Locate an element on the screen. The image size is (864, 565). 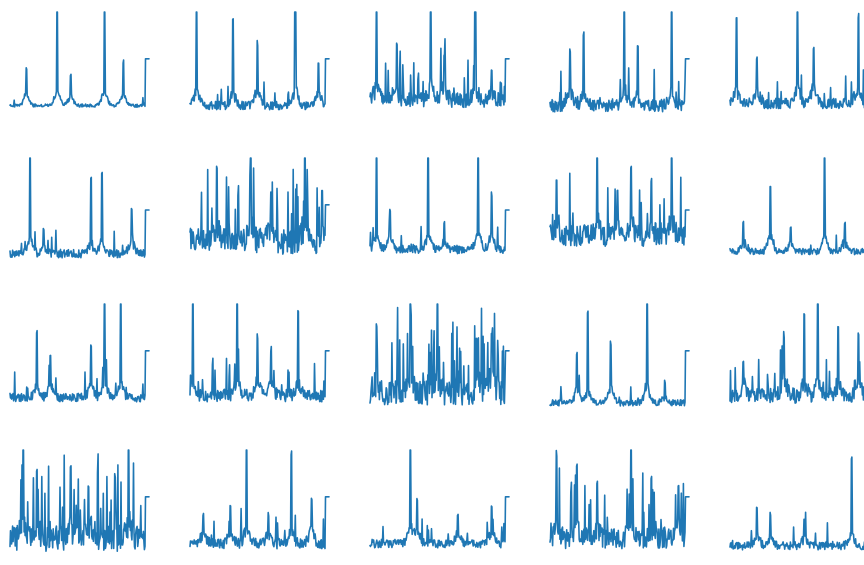
trace-line-r1-c1 is located at coordinates (79, 59).